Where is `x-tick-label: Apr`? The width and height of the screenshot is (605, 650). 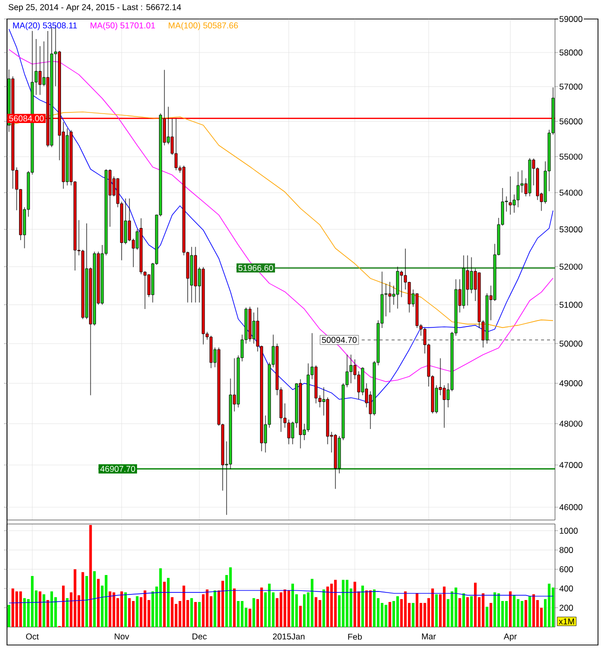 x-tick-label: Apr is located at coordinates (510, 638).